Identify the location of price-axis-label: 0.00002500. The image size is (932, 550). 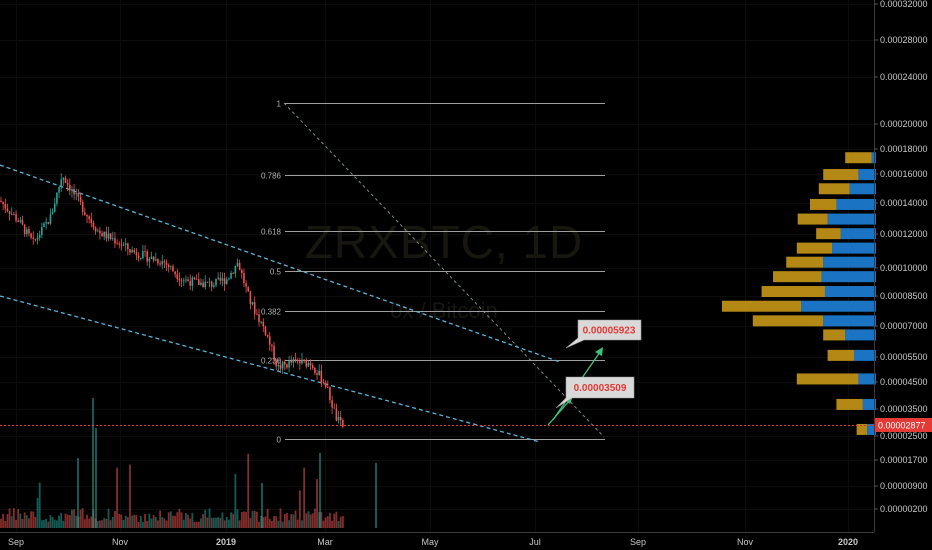
(904, 436).